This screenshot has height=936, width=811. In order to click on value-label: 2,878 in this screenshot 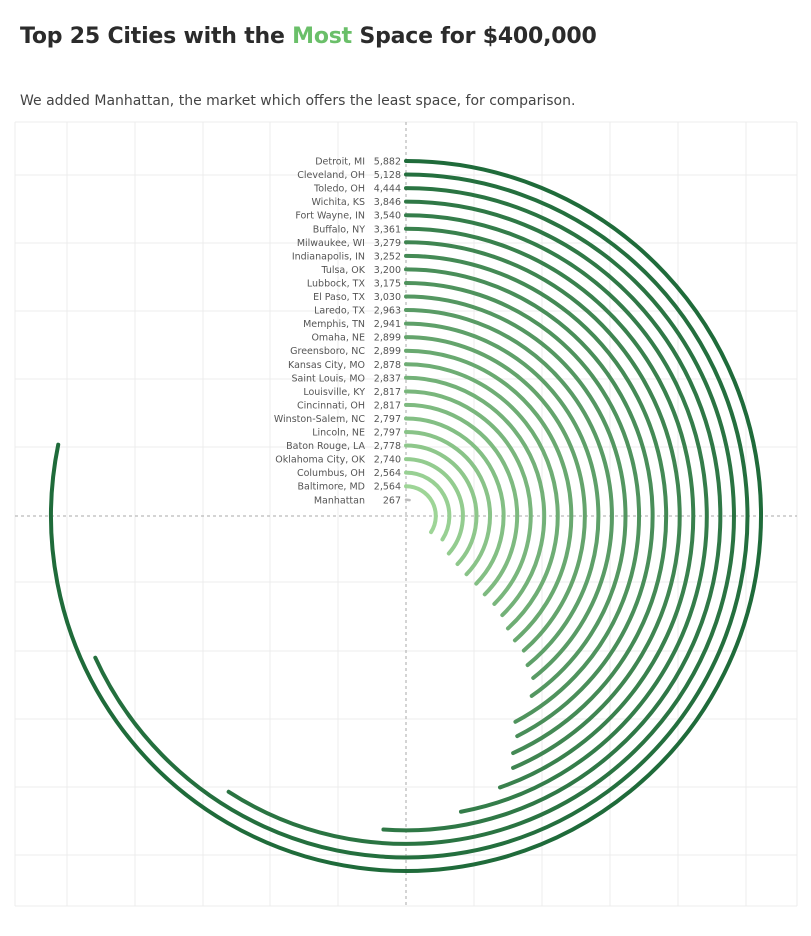, I will do `click(387, 365)`.